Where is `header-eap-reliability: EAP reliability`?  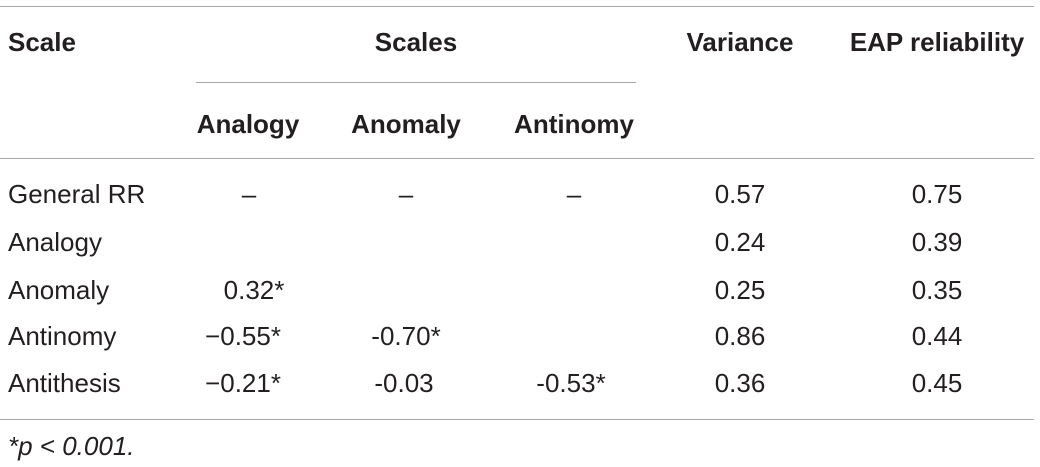 header-eap-reliability: EAP reliability is located at coordinates (937, 42).